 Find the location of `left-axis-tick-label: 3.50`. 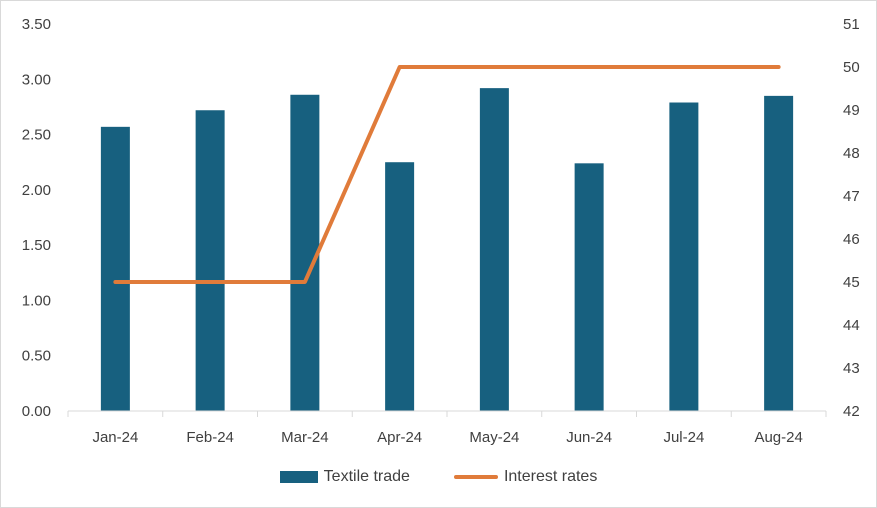

left-axis-tick-label: 3.50 is located at coordinates (36, 24).